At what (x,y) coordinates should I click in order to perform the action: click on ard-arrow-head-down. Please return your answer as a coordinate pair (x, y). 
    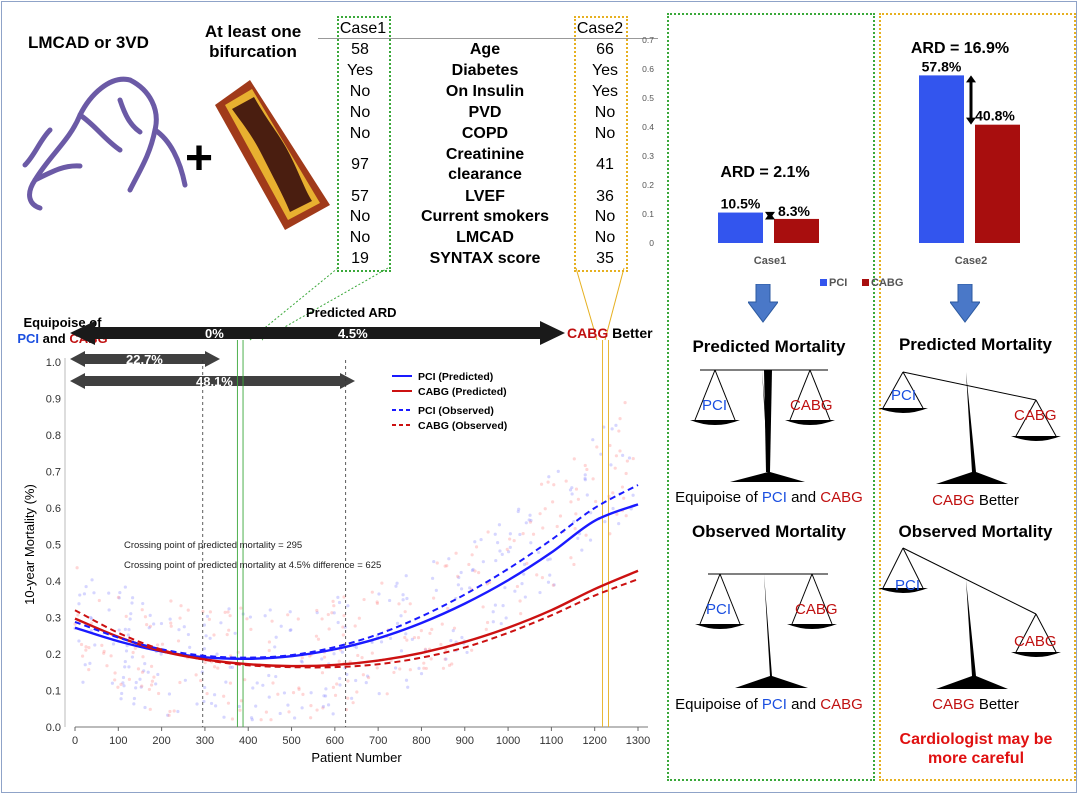
    Looking at the image, I should click on (770, 215).